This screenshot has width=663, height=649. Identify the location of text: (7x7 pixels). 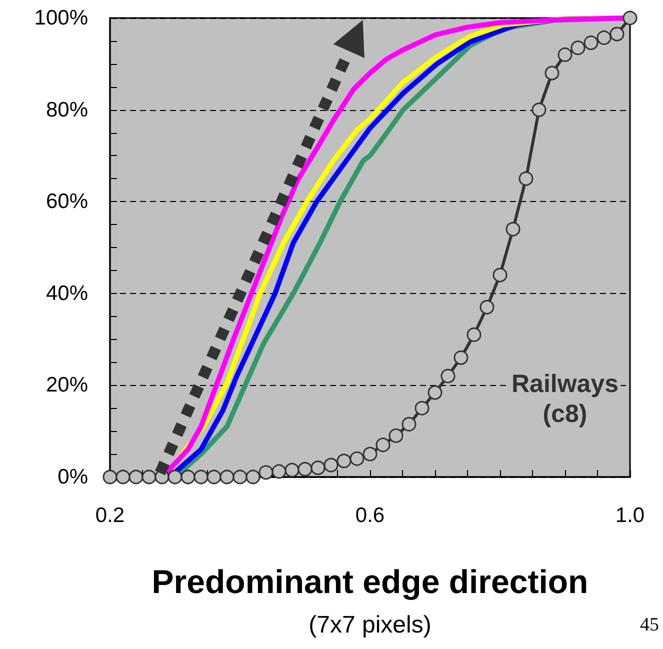
(370, 625).